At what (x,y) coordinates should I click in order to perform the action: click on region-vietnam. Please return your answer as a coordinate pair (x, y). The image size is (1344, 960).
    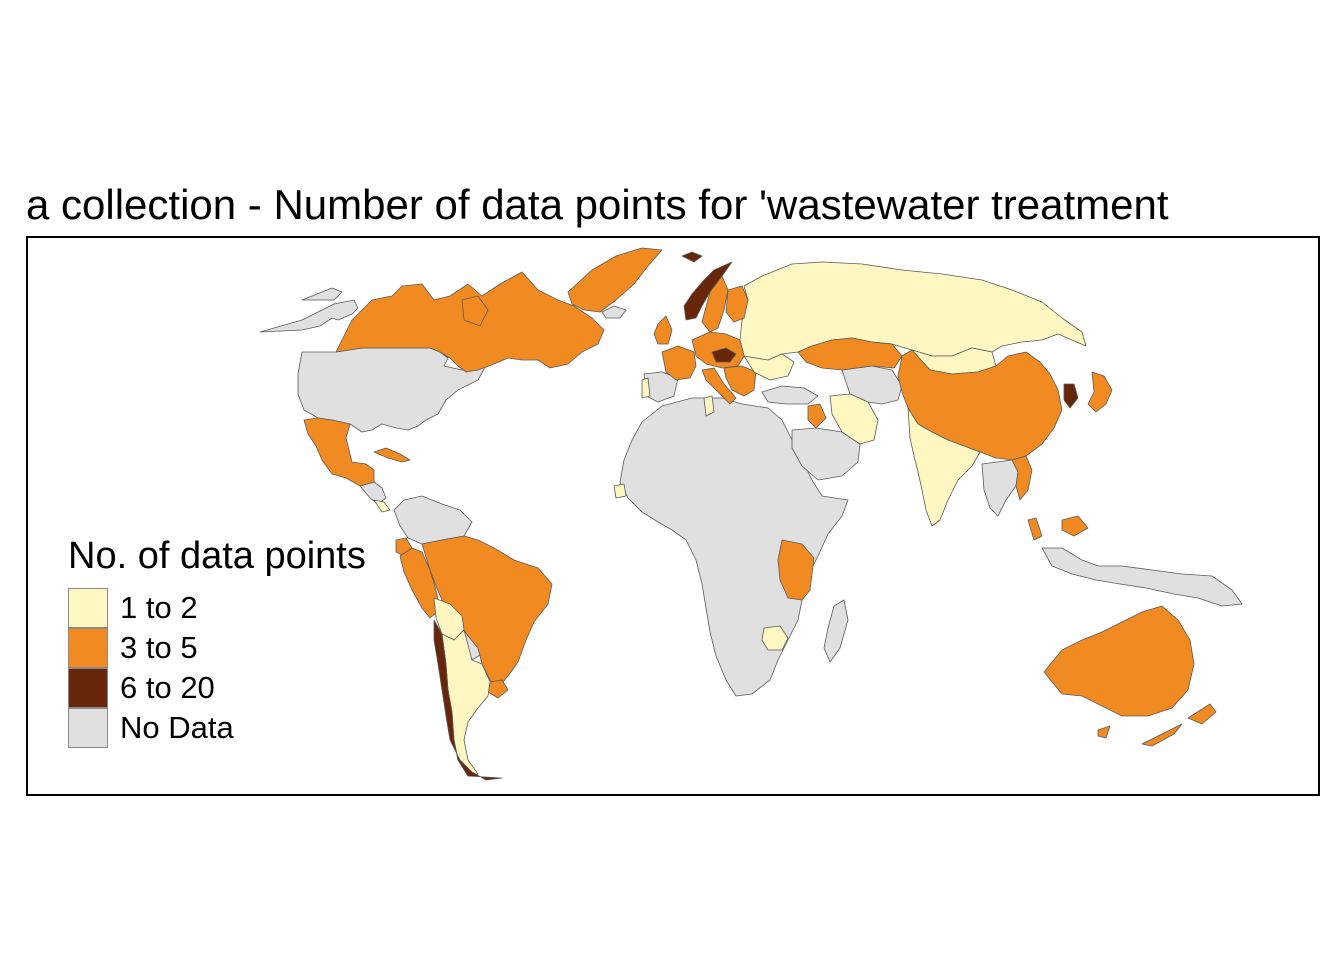
    Looking at the image, I should click on (1022, 478).